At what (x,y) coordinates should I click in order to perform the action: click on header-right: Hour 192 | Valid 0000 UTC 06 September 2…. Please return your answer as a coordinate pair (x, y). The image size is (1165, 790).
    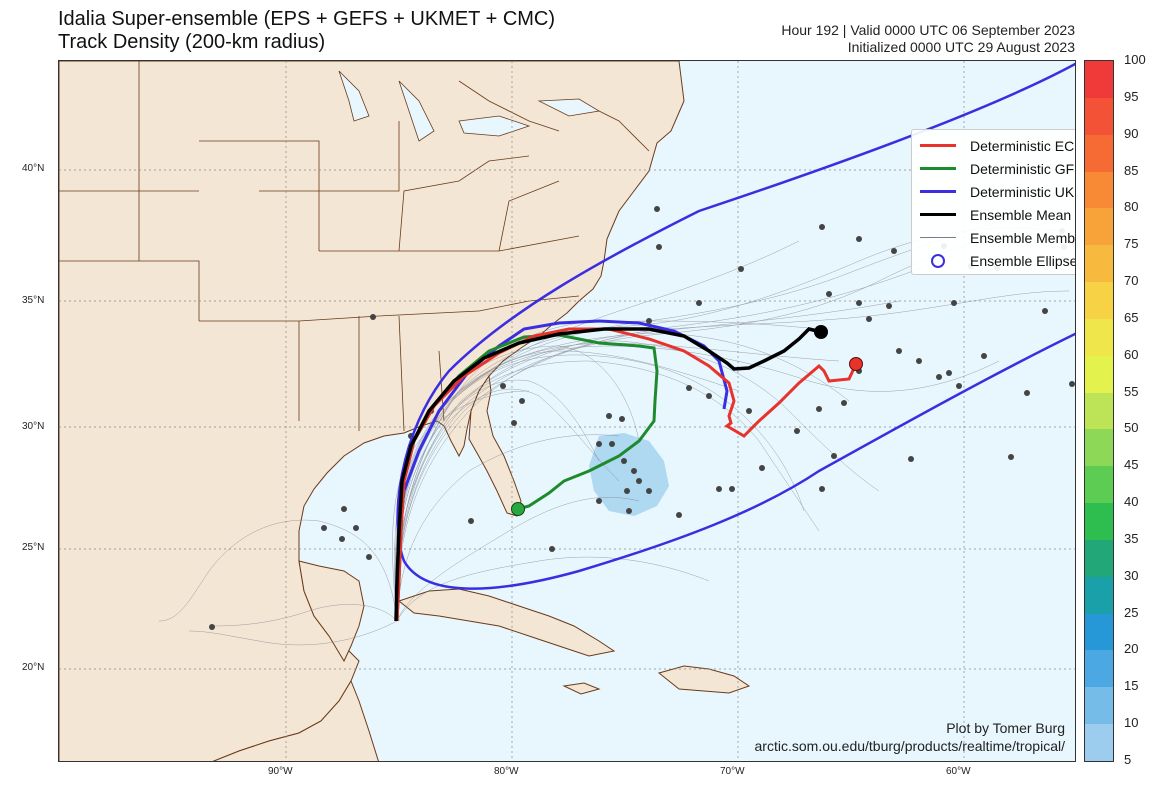
    Looking at the image, I should click on (928, 39).